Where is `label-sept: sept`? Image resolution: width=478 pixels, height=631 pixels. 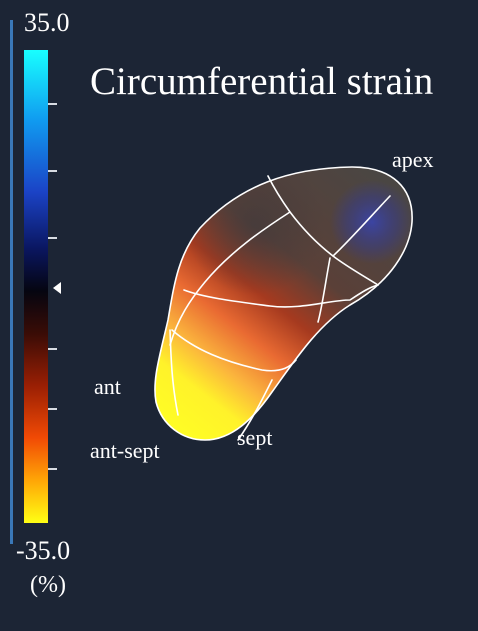
label-sept: sept is located at coordinates (255, 437).